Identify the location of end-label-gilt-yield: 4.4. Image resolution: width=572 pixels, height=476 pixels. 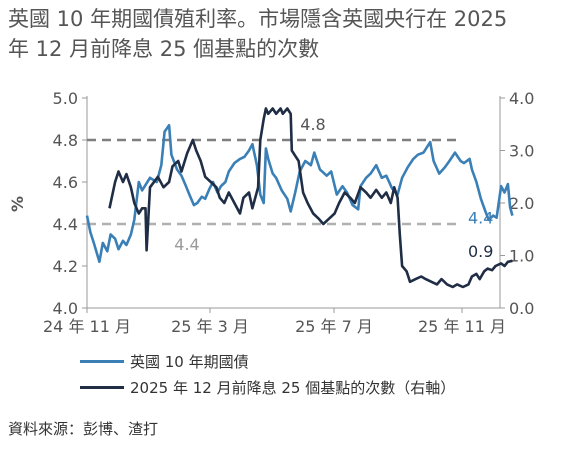
(480, 218).